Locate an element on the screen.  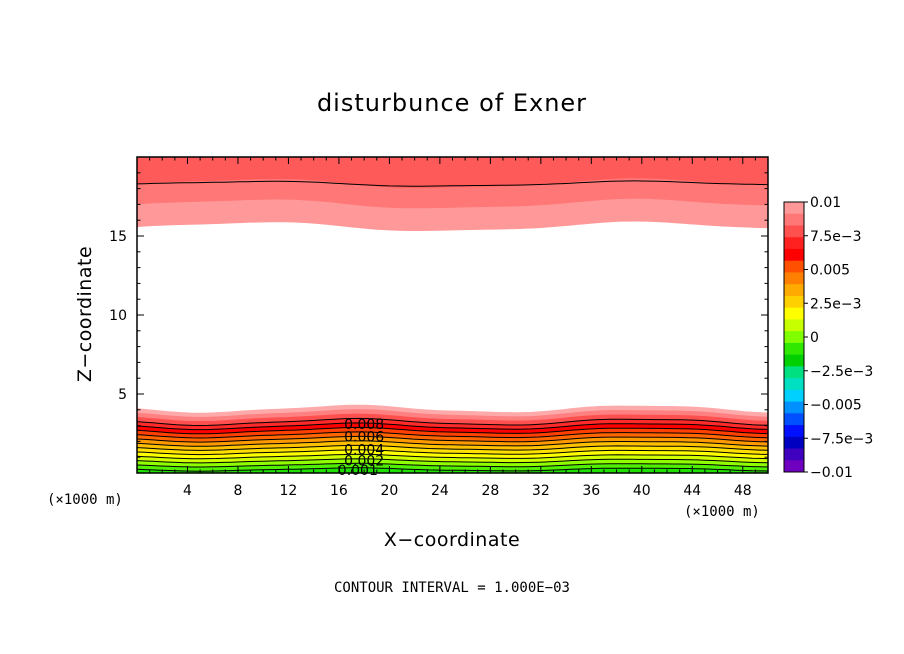
x-tick-label: 44 is located at coordinates (692, 491).